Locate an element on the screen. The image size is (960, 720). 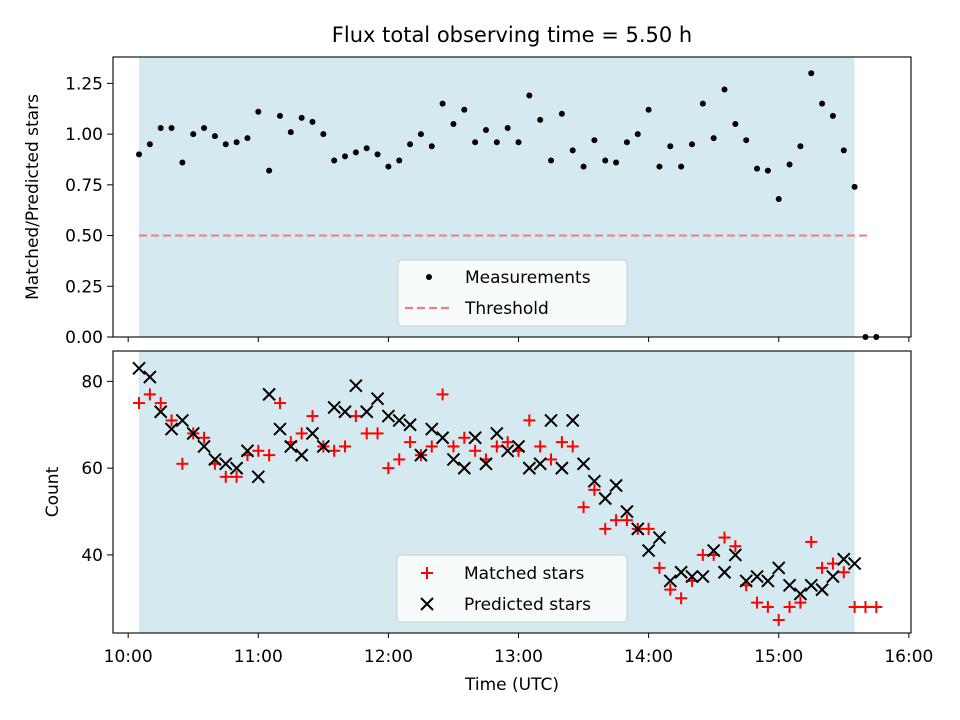
ratio-legend: Measurements Threshold is located at coordinates (512, 293).